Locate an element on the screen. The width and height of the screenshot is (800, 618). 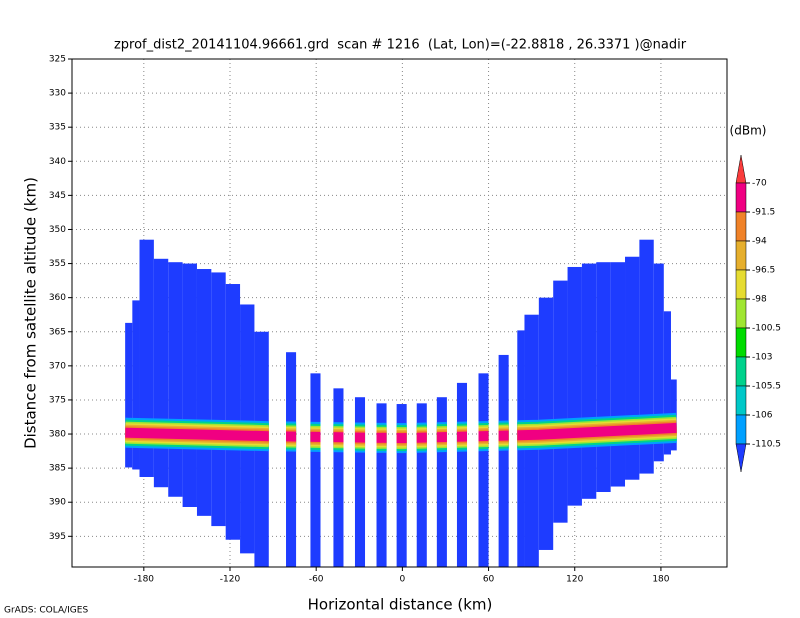
x-tick-label: 0 is located at coordinates (403, 580).